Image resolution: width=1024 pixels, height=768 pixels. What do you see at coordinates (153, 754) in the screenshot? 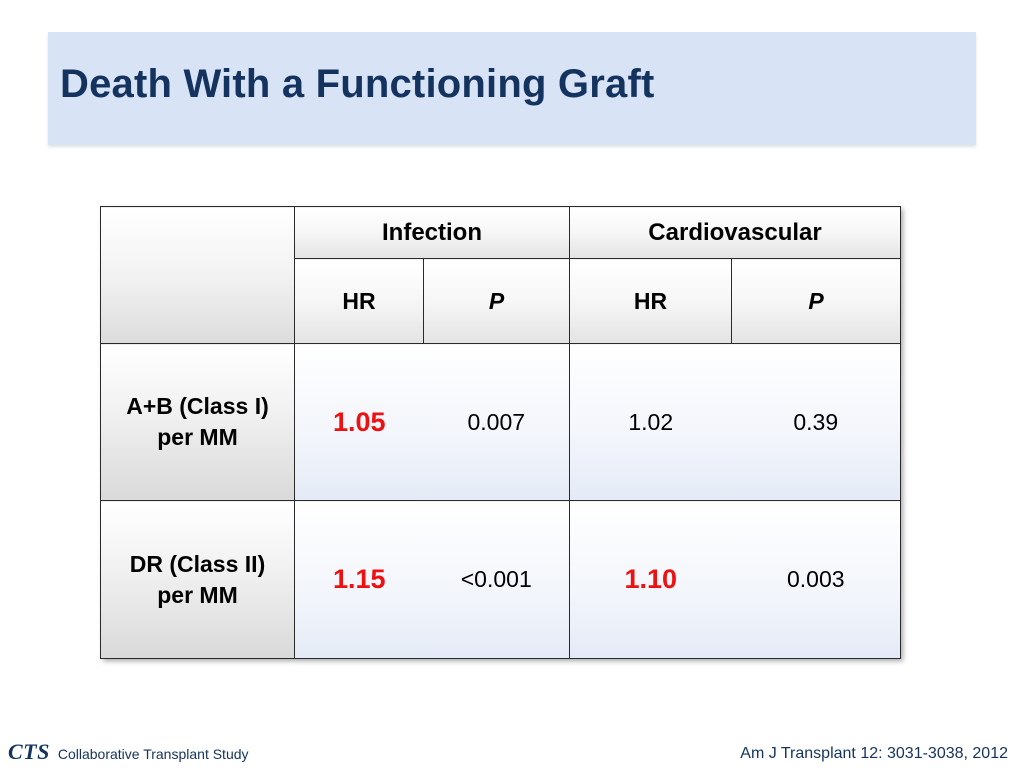
I see `cts-logo-text: Collaborative Transplant Study` at bounding box center [153, 754].